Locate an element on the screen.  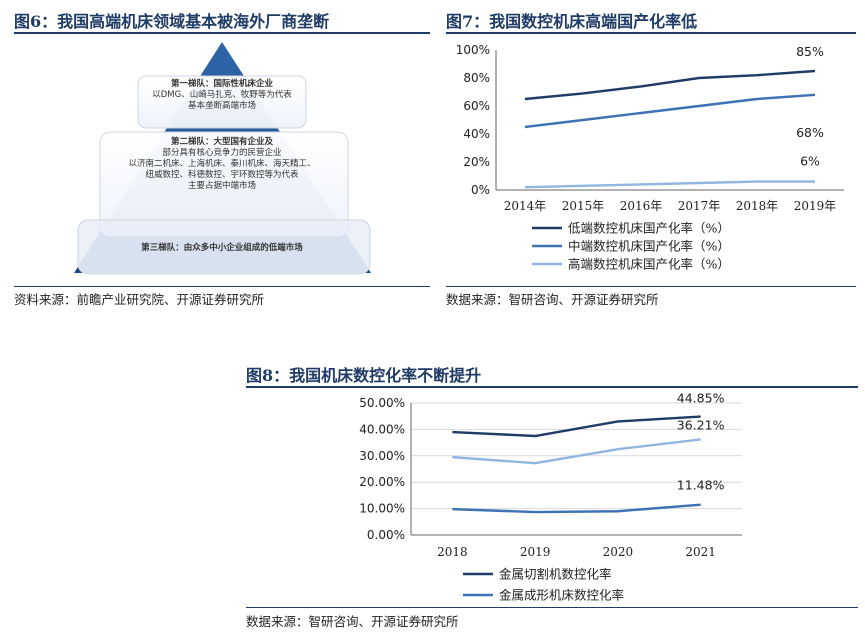
fig7-source: 数据来源：智研咨询、开源证券研究所 is located at coordinates (552, 299).